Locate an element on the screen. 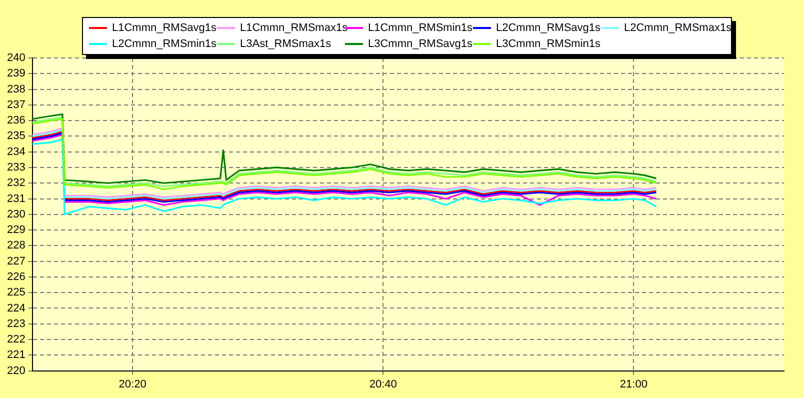 The height and width of the screenshot is (398, 804). y-tick-label: 235 is located at coordinates (16, 136).